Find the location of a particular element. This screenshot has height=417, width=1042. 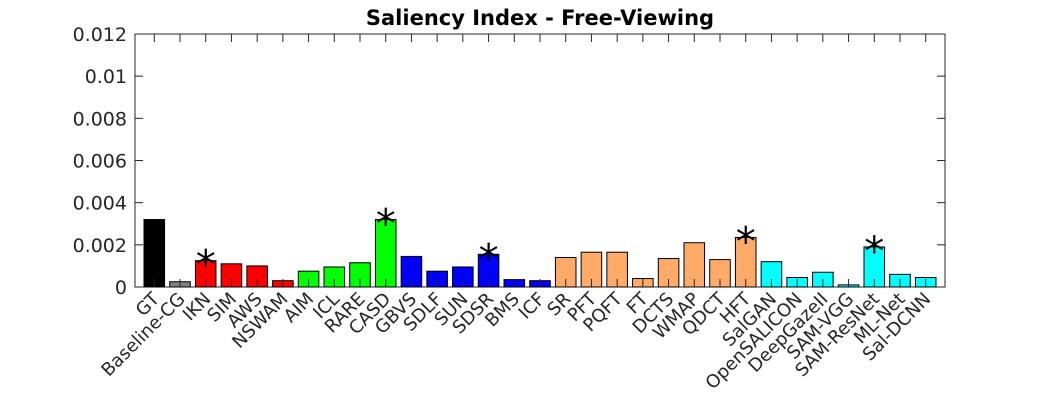

y-tick-label: 0.002 is located at coordinates (100, 246).